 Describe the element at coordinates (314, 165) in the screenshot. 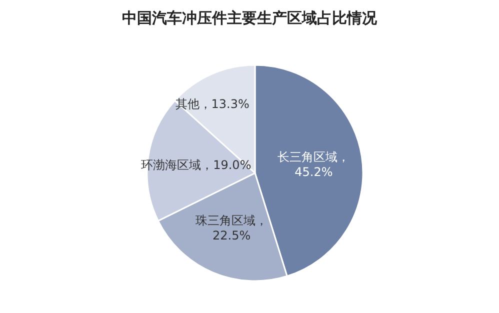

I see `slice-label: 长三角区域，45.2%` at that location.